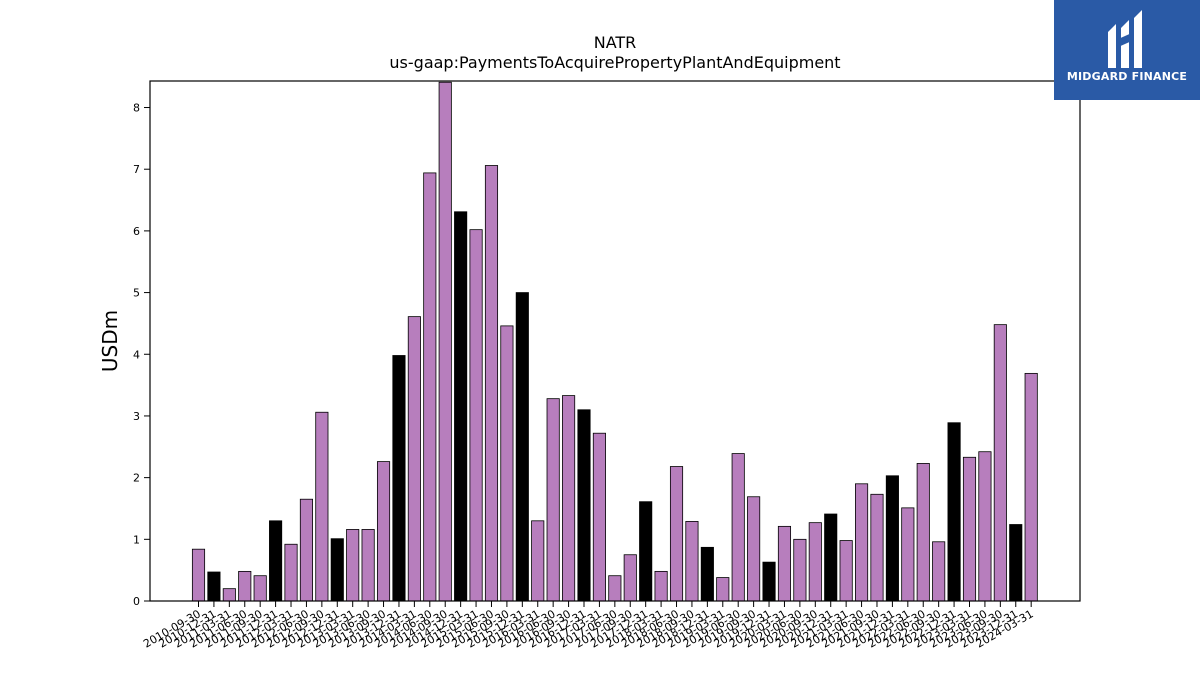 The width and height of the screenshot is (1200, 675). Describe the element at coordinates (136, 416) in the screenshot. I see `y-tick-label: 3` at that location.